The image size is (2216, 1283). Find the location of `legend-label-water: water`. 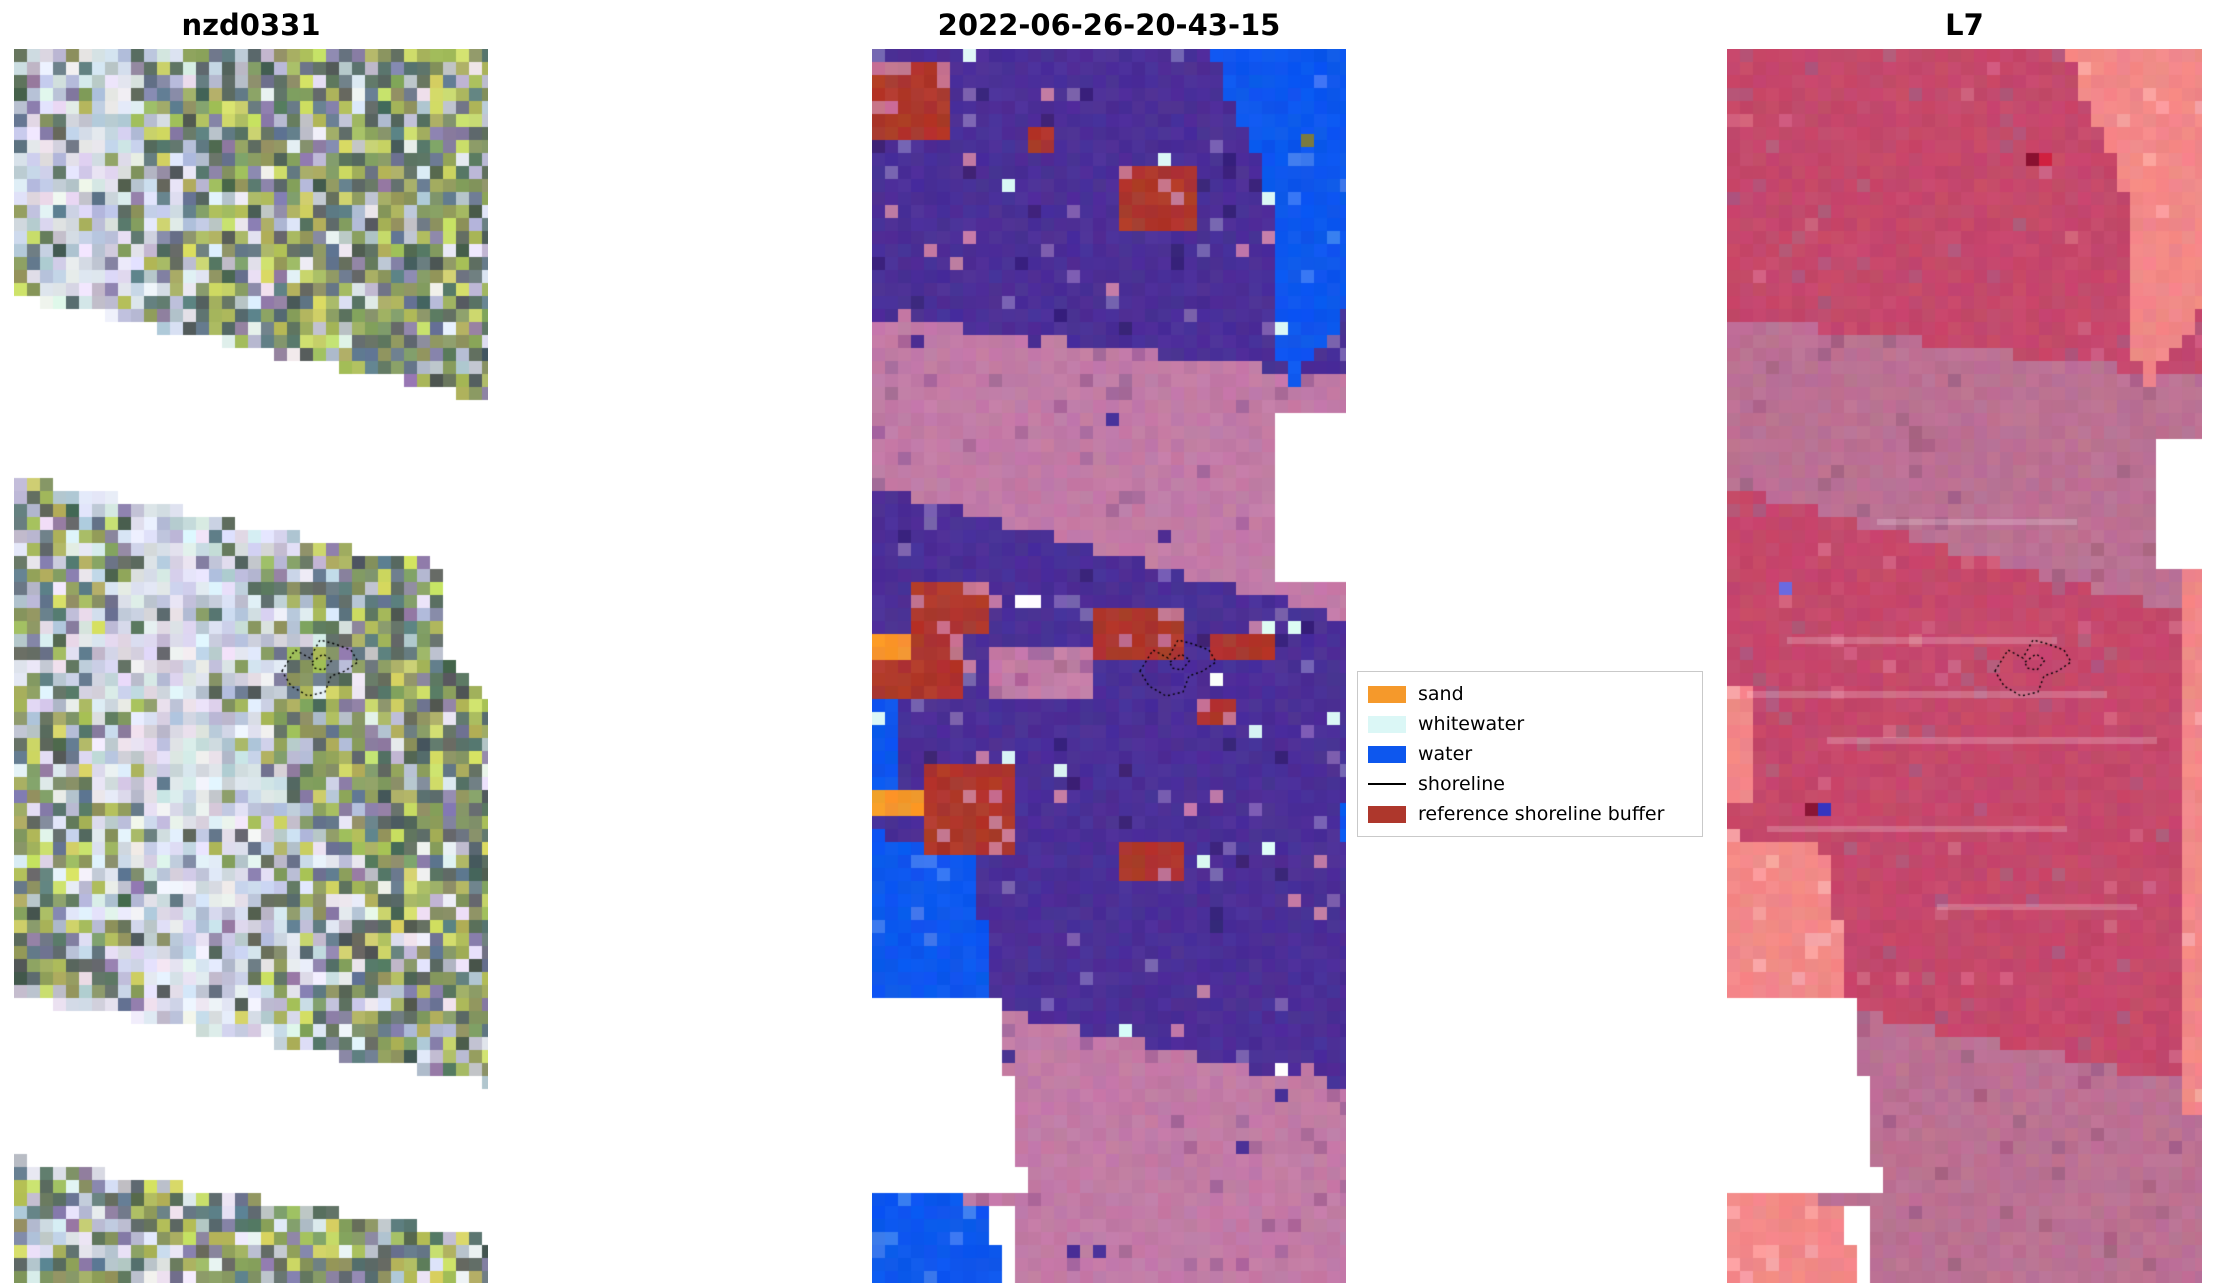

legend-label-water: water is located at coordinates (1445, 754).